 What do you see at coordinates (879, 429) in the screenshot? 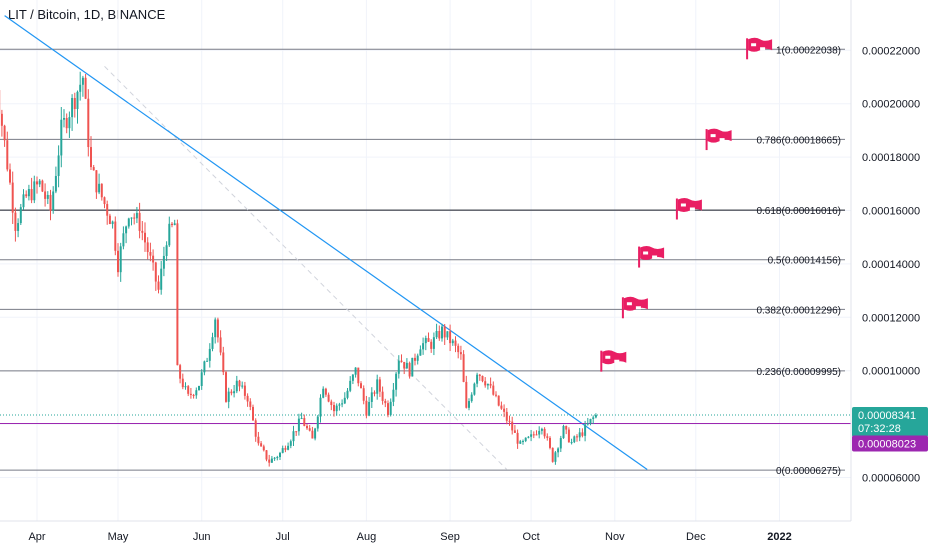
I see `countdown-label: 07:32:28` at bounding box center [879, 429].